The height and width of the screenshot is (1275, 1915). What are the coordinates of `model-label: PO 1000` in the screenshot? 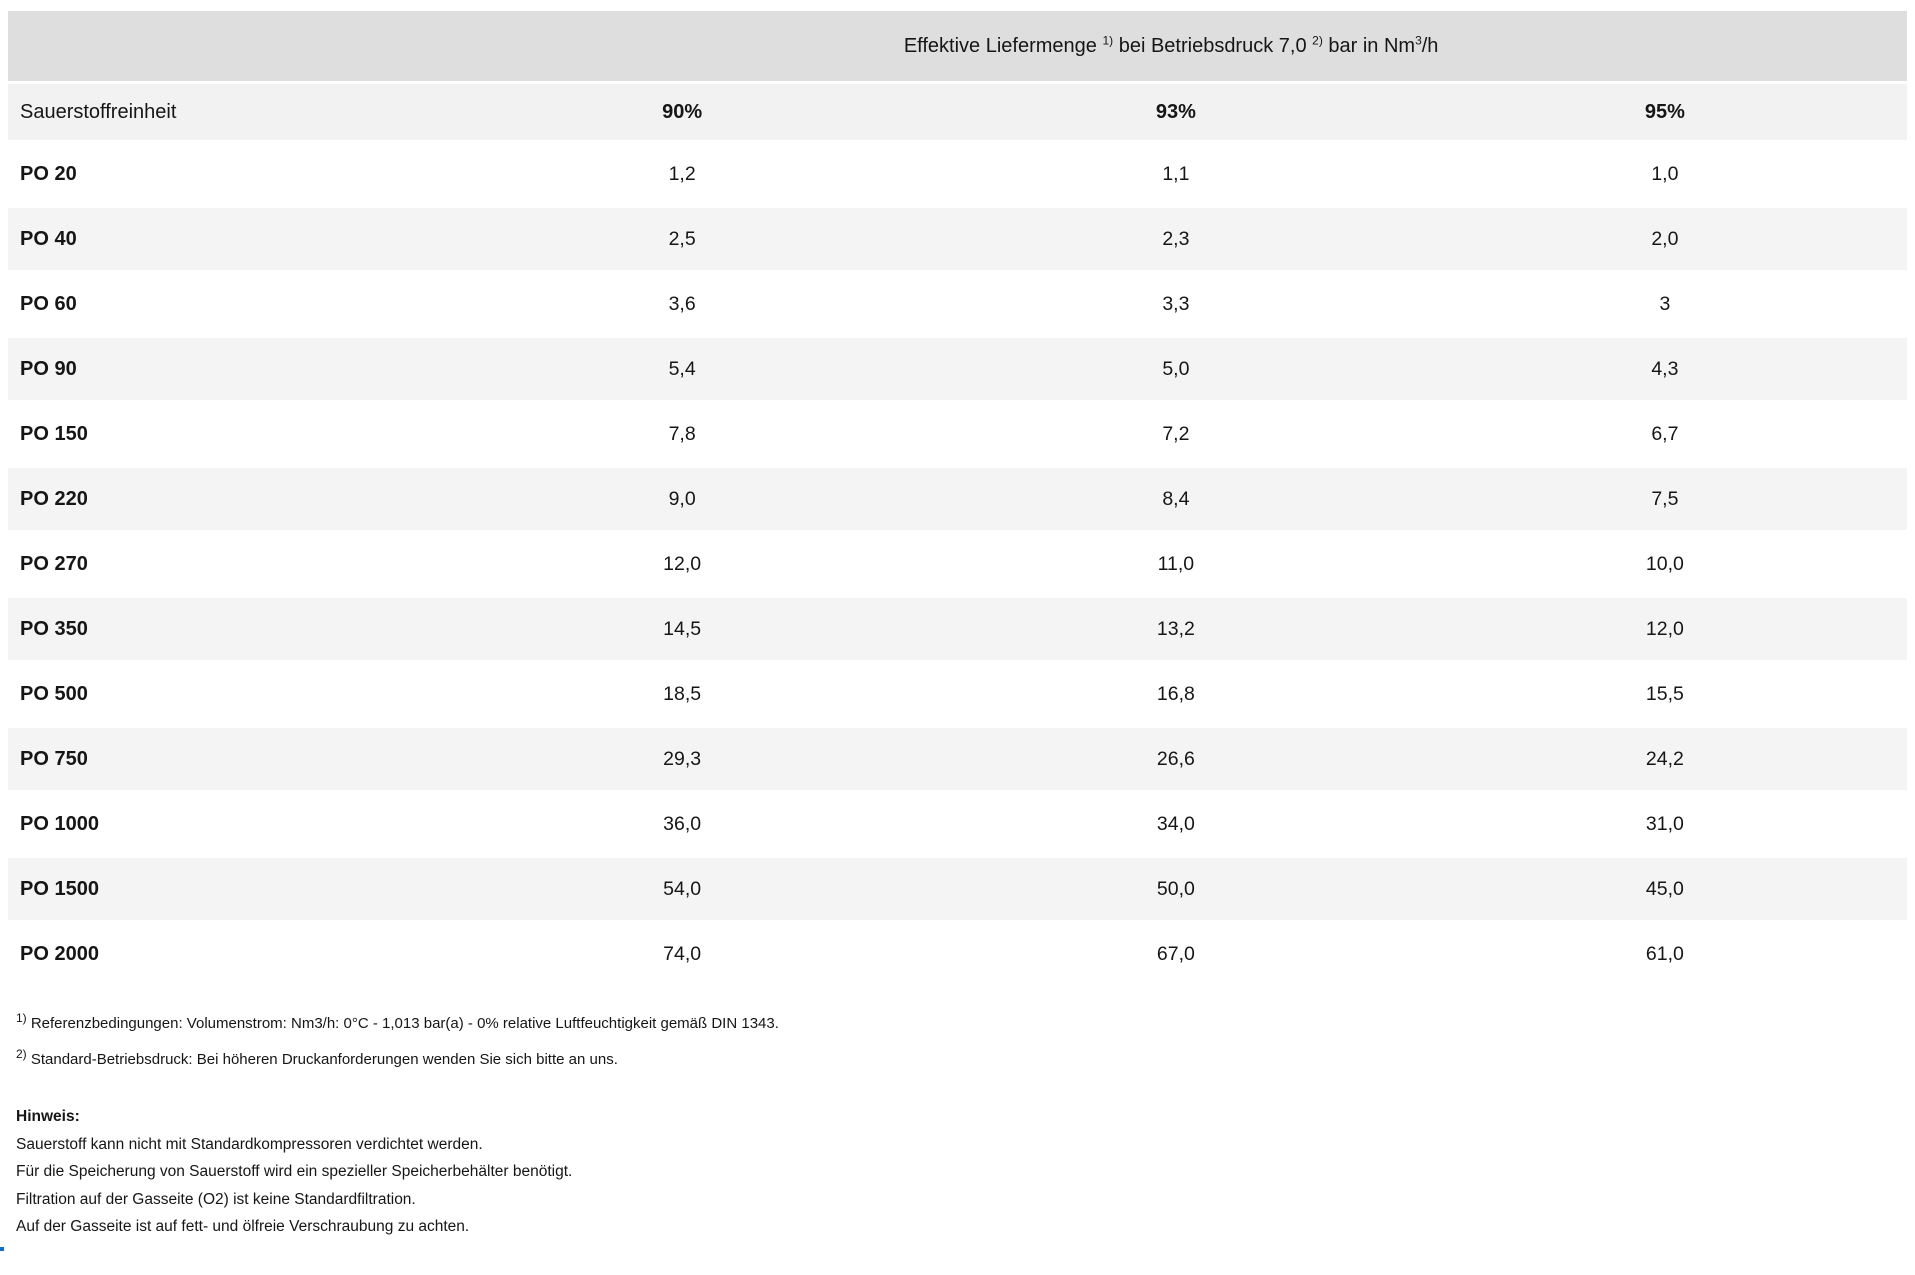 It's located at (222, 824).